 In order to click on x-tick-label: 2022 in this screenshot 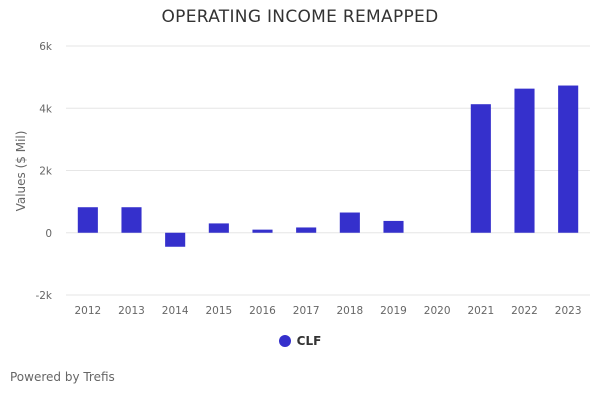, I will do `click(524, 311)`.